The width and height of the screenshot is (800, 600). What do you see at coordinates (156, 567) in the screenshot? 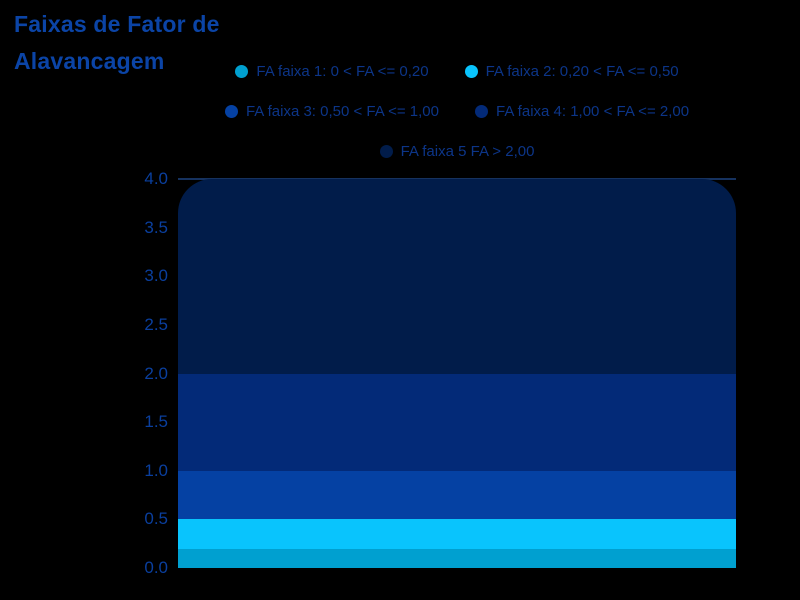
I see `y-tick-label-0.0: 0.0` at bounding box center [156, 567].